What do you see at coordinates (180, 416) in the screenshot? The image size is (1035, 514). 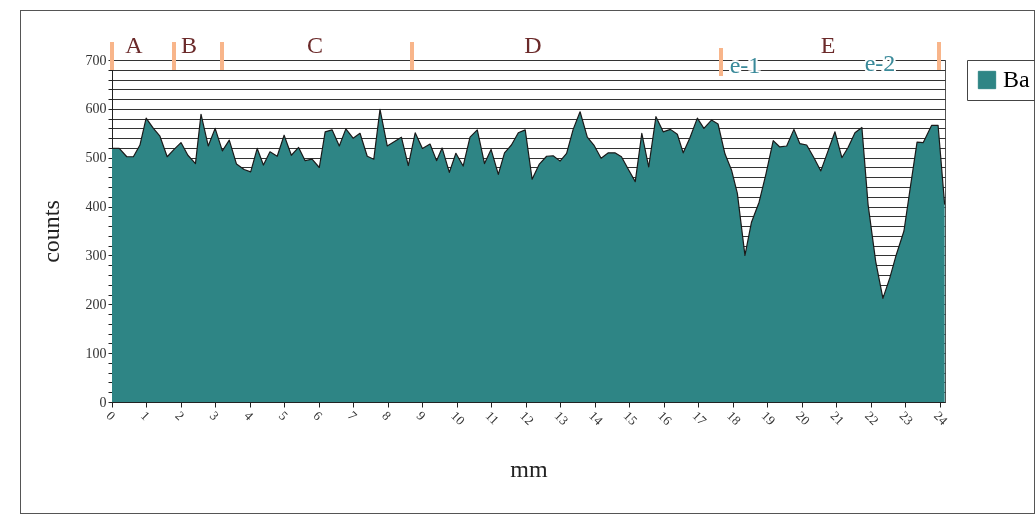 I see `x-tick-label: 2` at bounding box center [180, 416].